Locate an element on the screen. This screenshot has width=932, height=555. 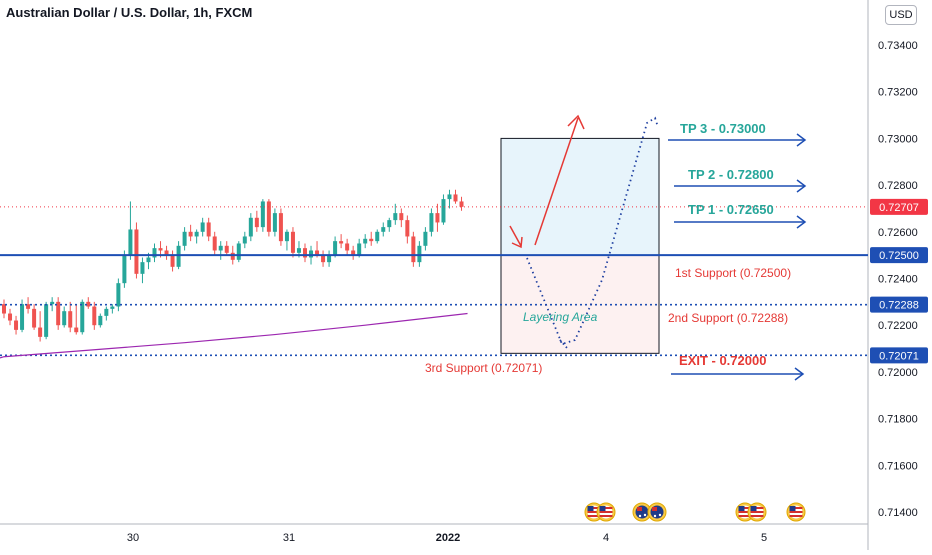
currency-button: USD is located at coordinates (901, 15).